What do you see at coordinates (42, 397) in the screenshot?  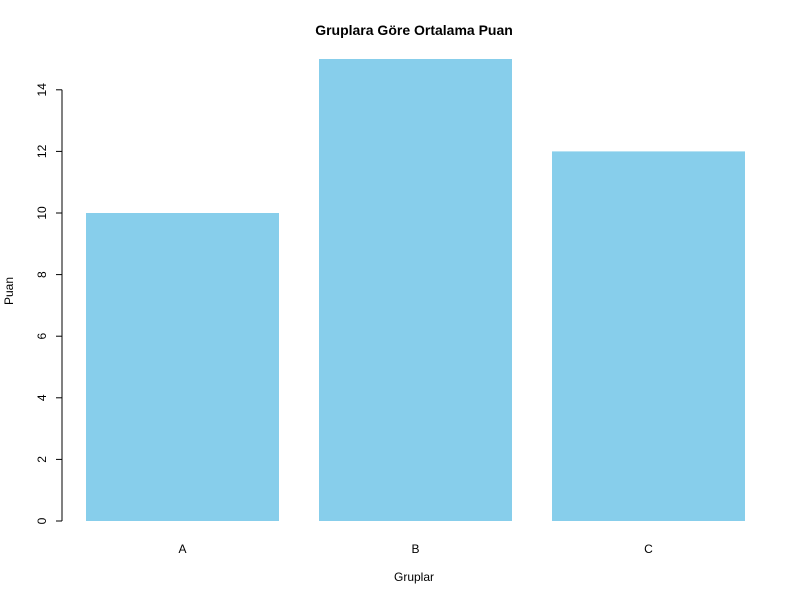 I see `y-tick-label: 4` at bounding box center [42, 397].